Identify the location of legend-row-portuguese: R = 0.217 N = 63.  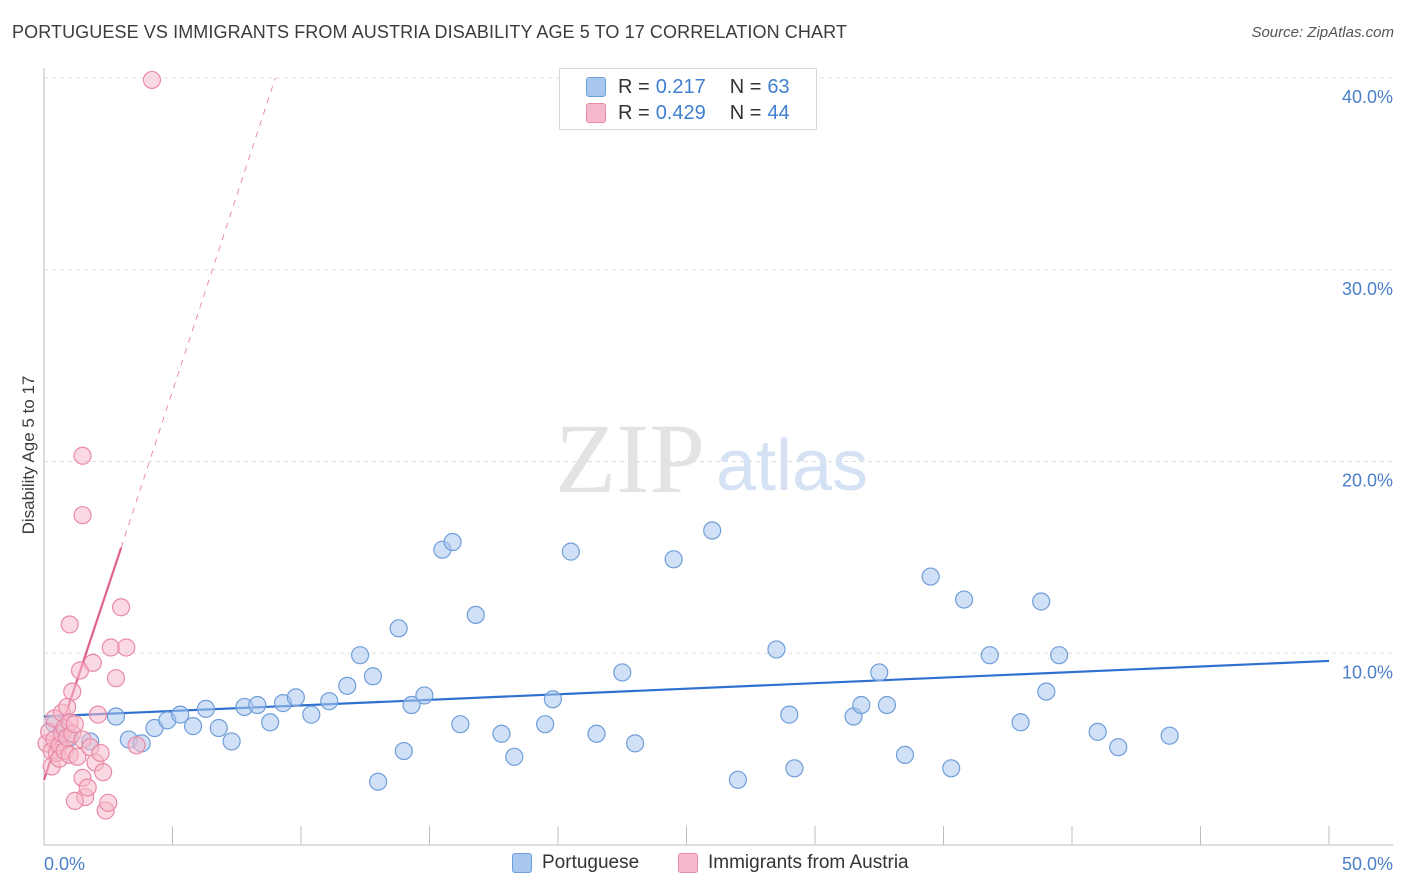
(688, 87).